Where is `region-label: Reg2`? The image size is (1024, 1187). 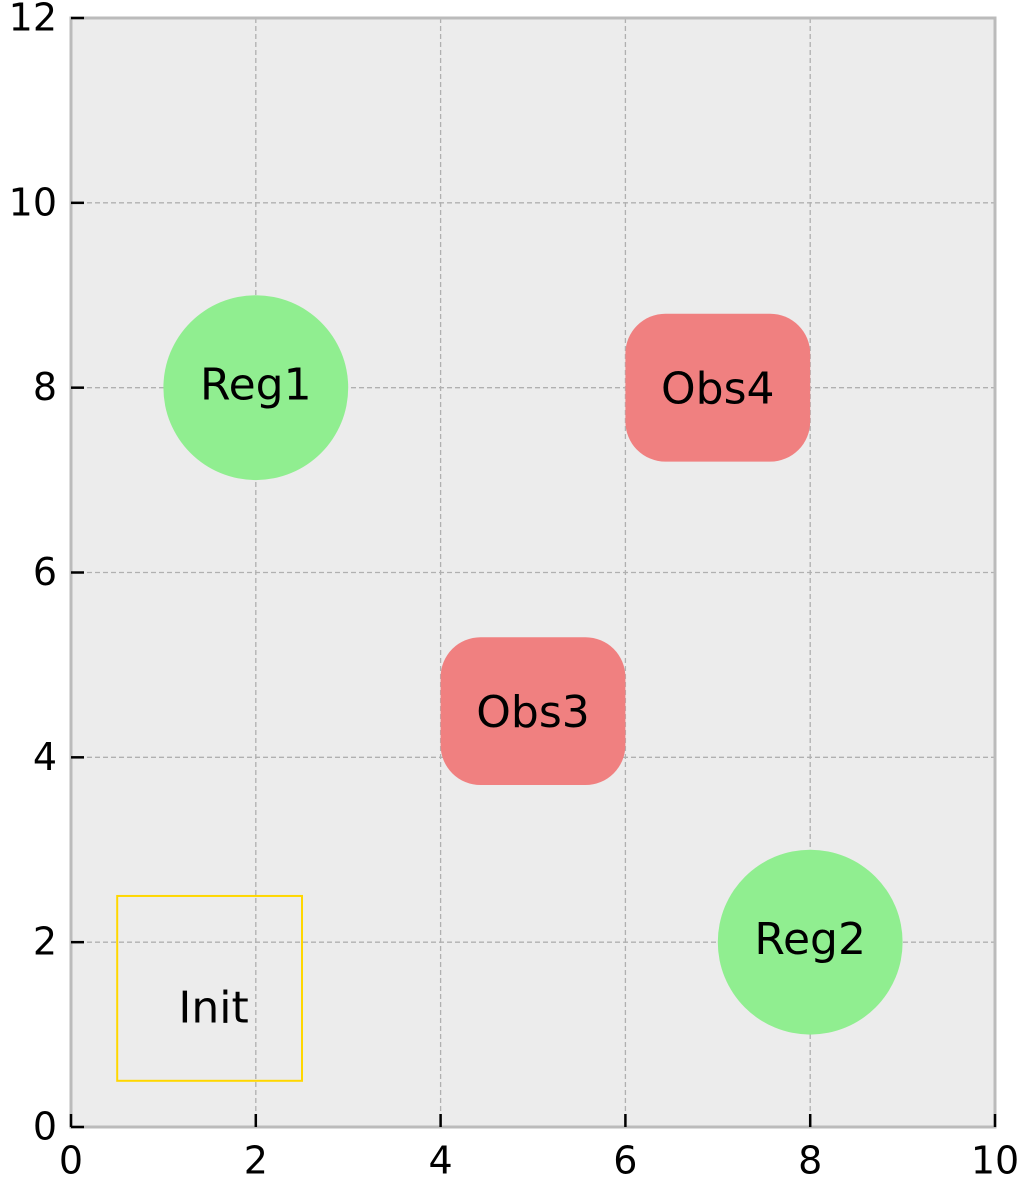 region-label: Reg2 is located at coordinates (810, 939).